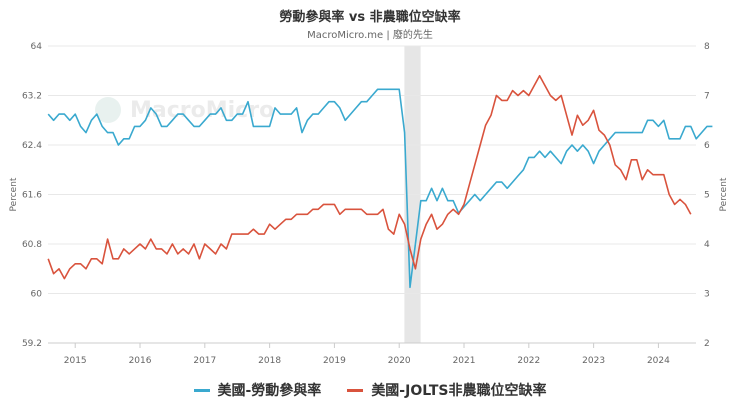  What do you see at coordinates (269, 391) in the screenshot?
I see `legend-label-participation: 美國-勞動參與率` at bounding box center [269, 391].